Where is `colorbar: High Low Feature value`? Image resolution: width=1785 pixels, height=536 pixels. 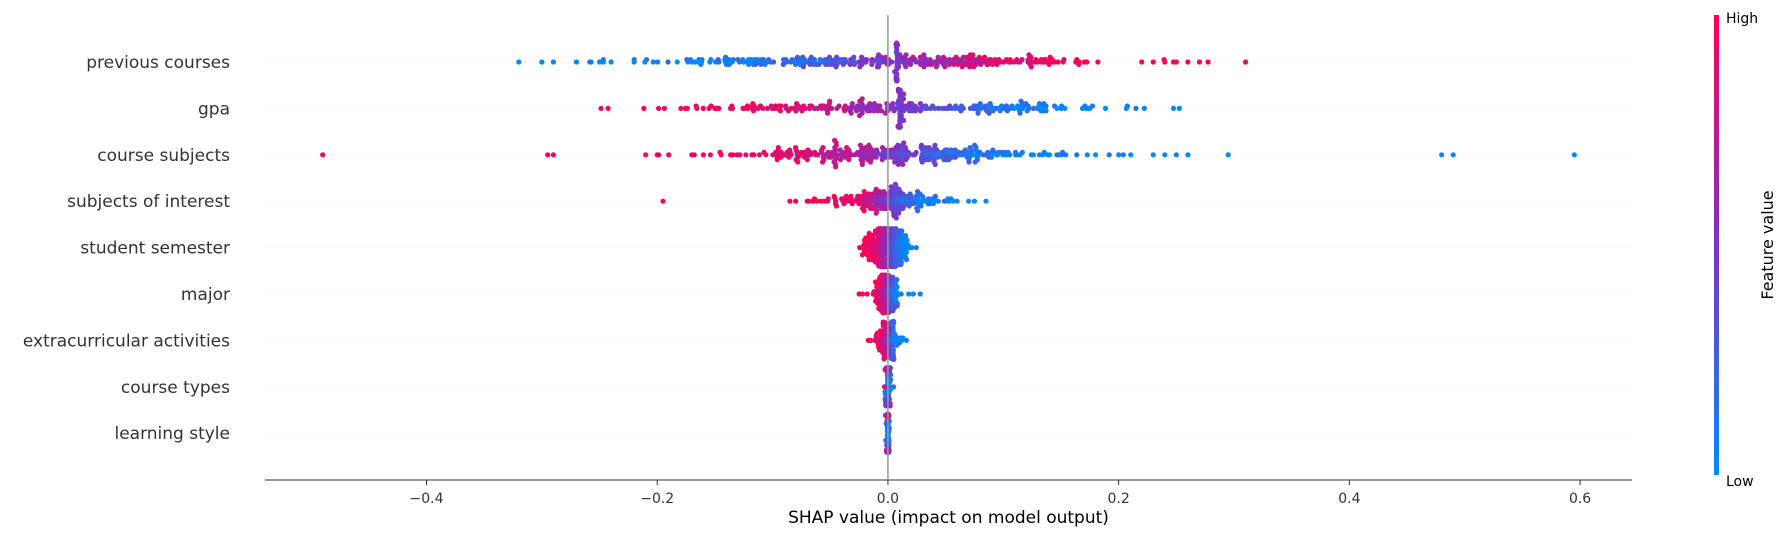 colorbar: High Low Feature value is located at coordinates (1745, 250).